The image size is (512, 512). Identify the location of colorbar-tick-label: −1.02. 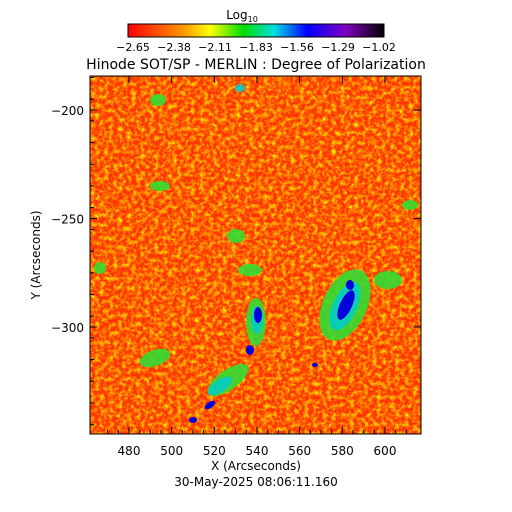
(379, 47).